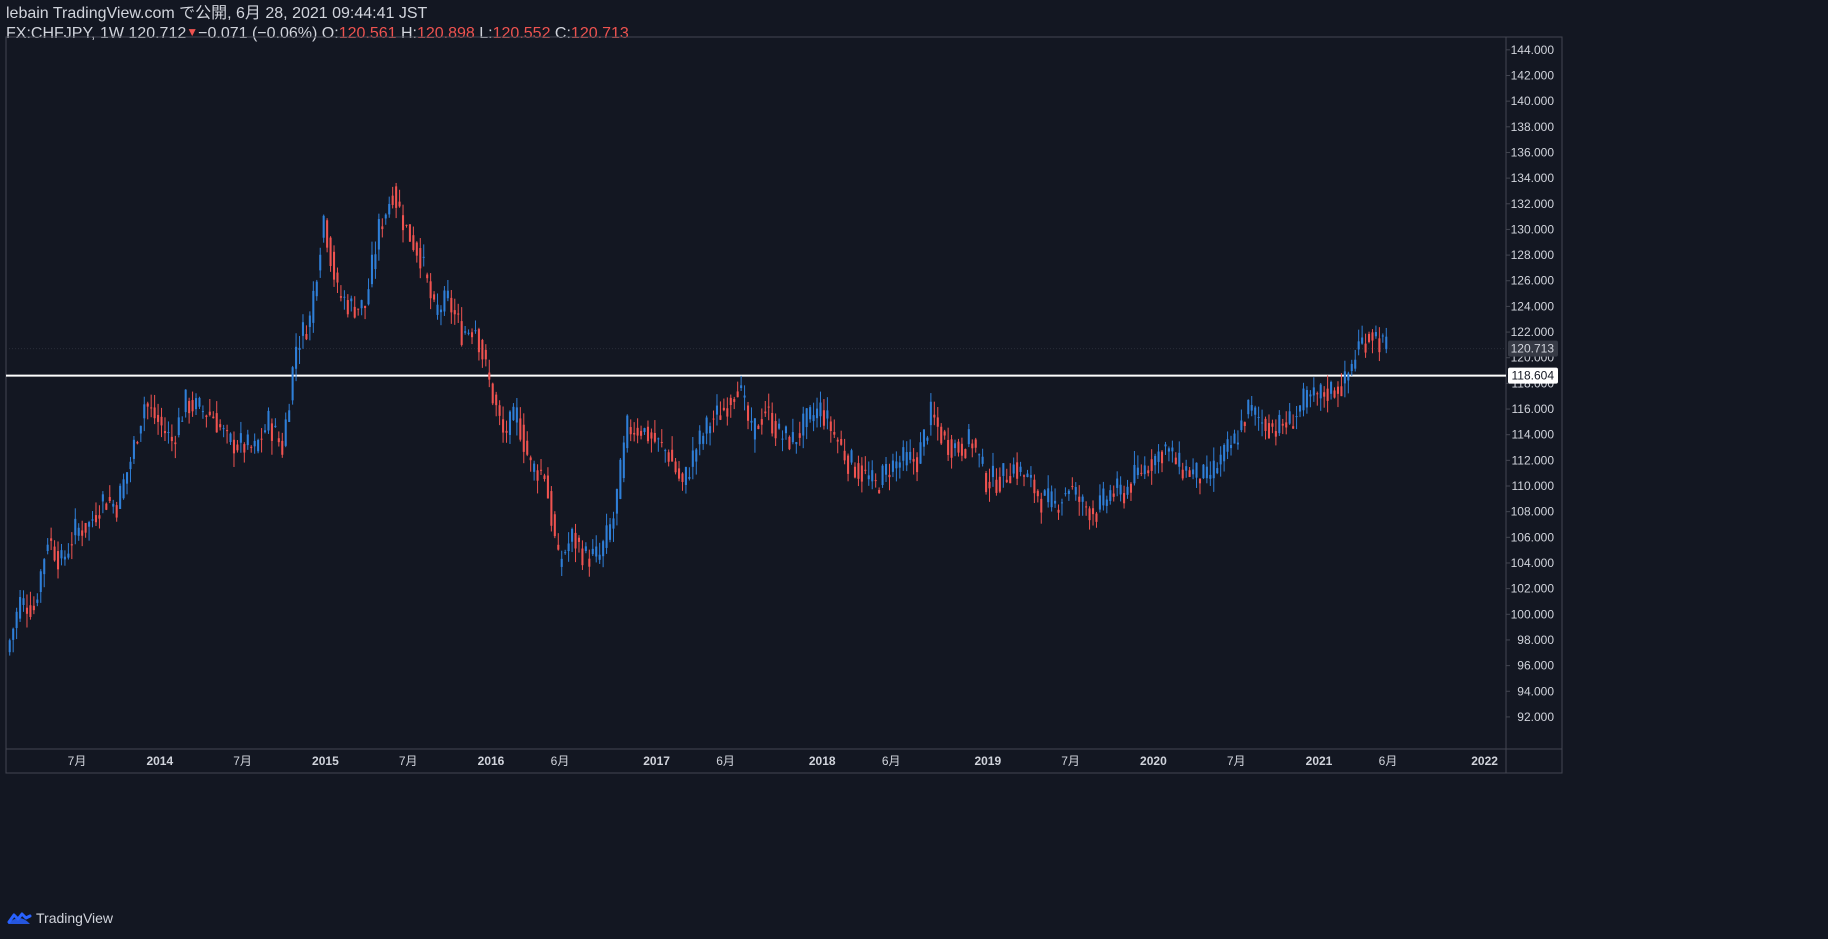  Describe the element at coordinates (1388, 761) in the screenshot. I see `x-tick-label: 6月` at that location.